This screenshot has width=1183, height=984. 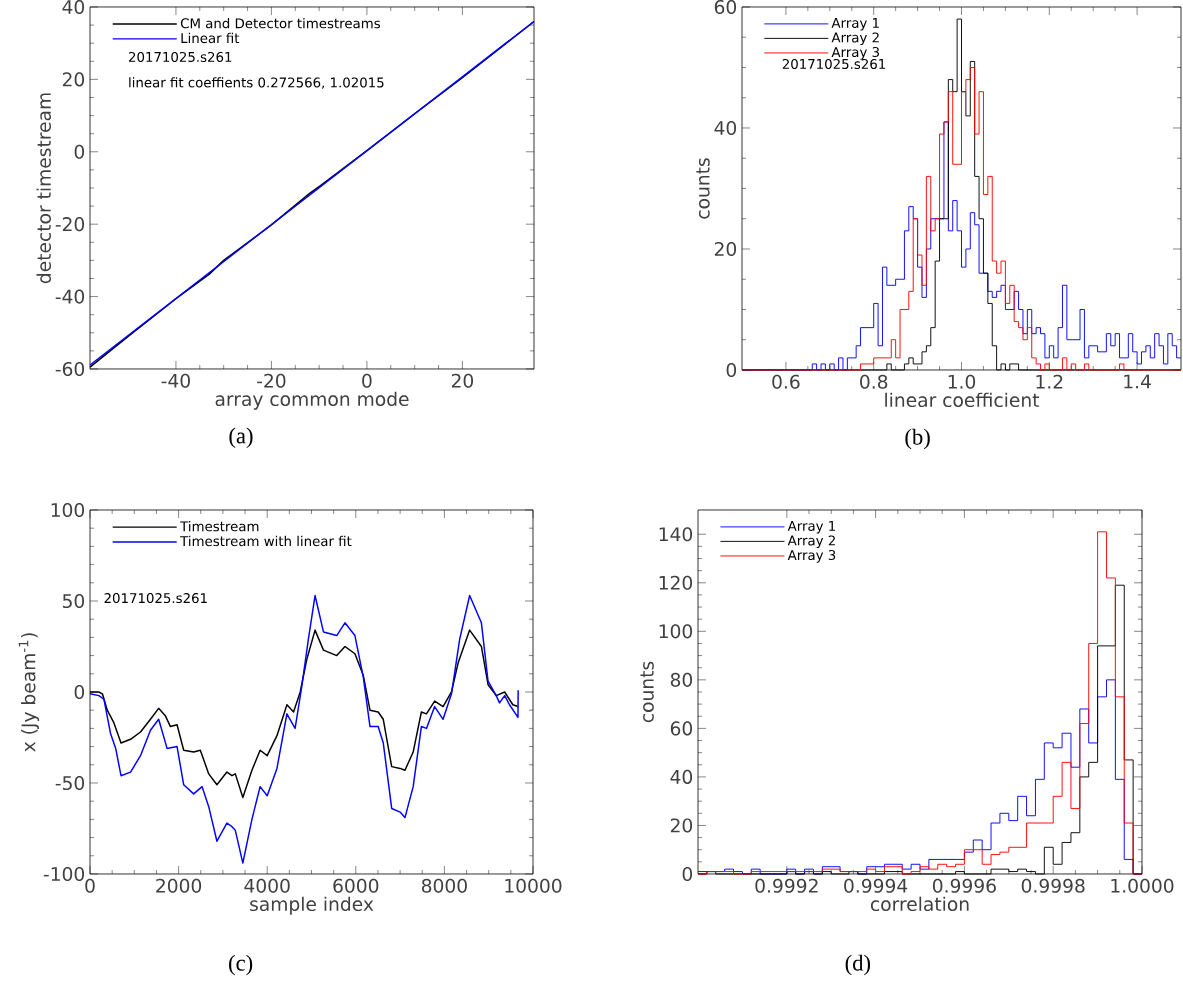 What do you see at coordinates (858, 965) in the screenshot?
I see `text: (d)` at bounding box center [858, 965].